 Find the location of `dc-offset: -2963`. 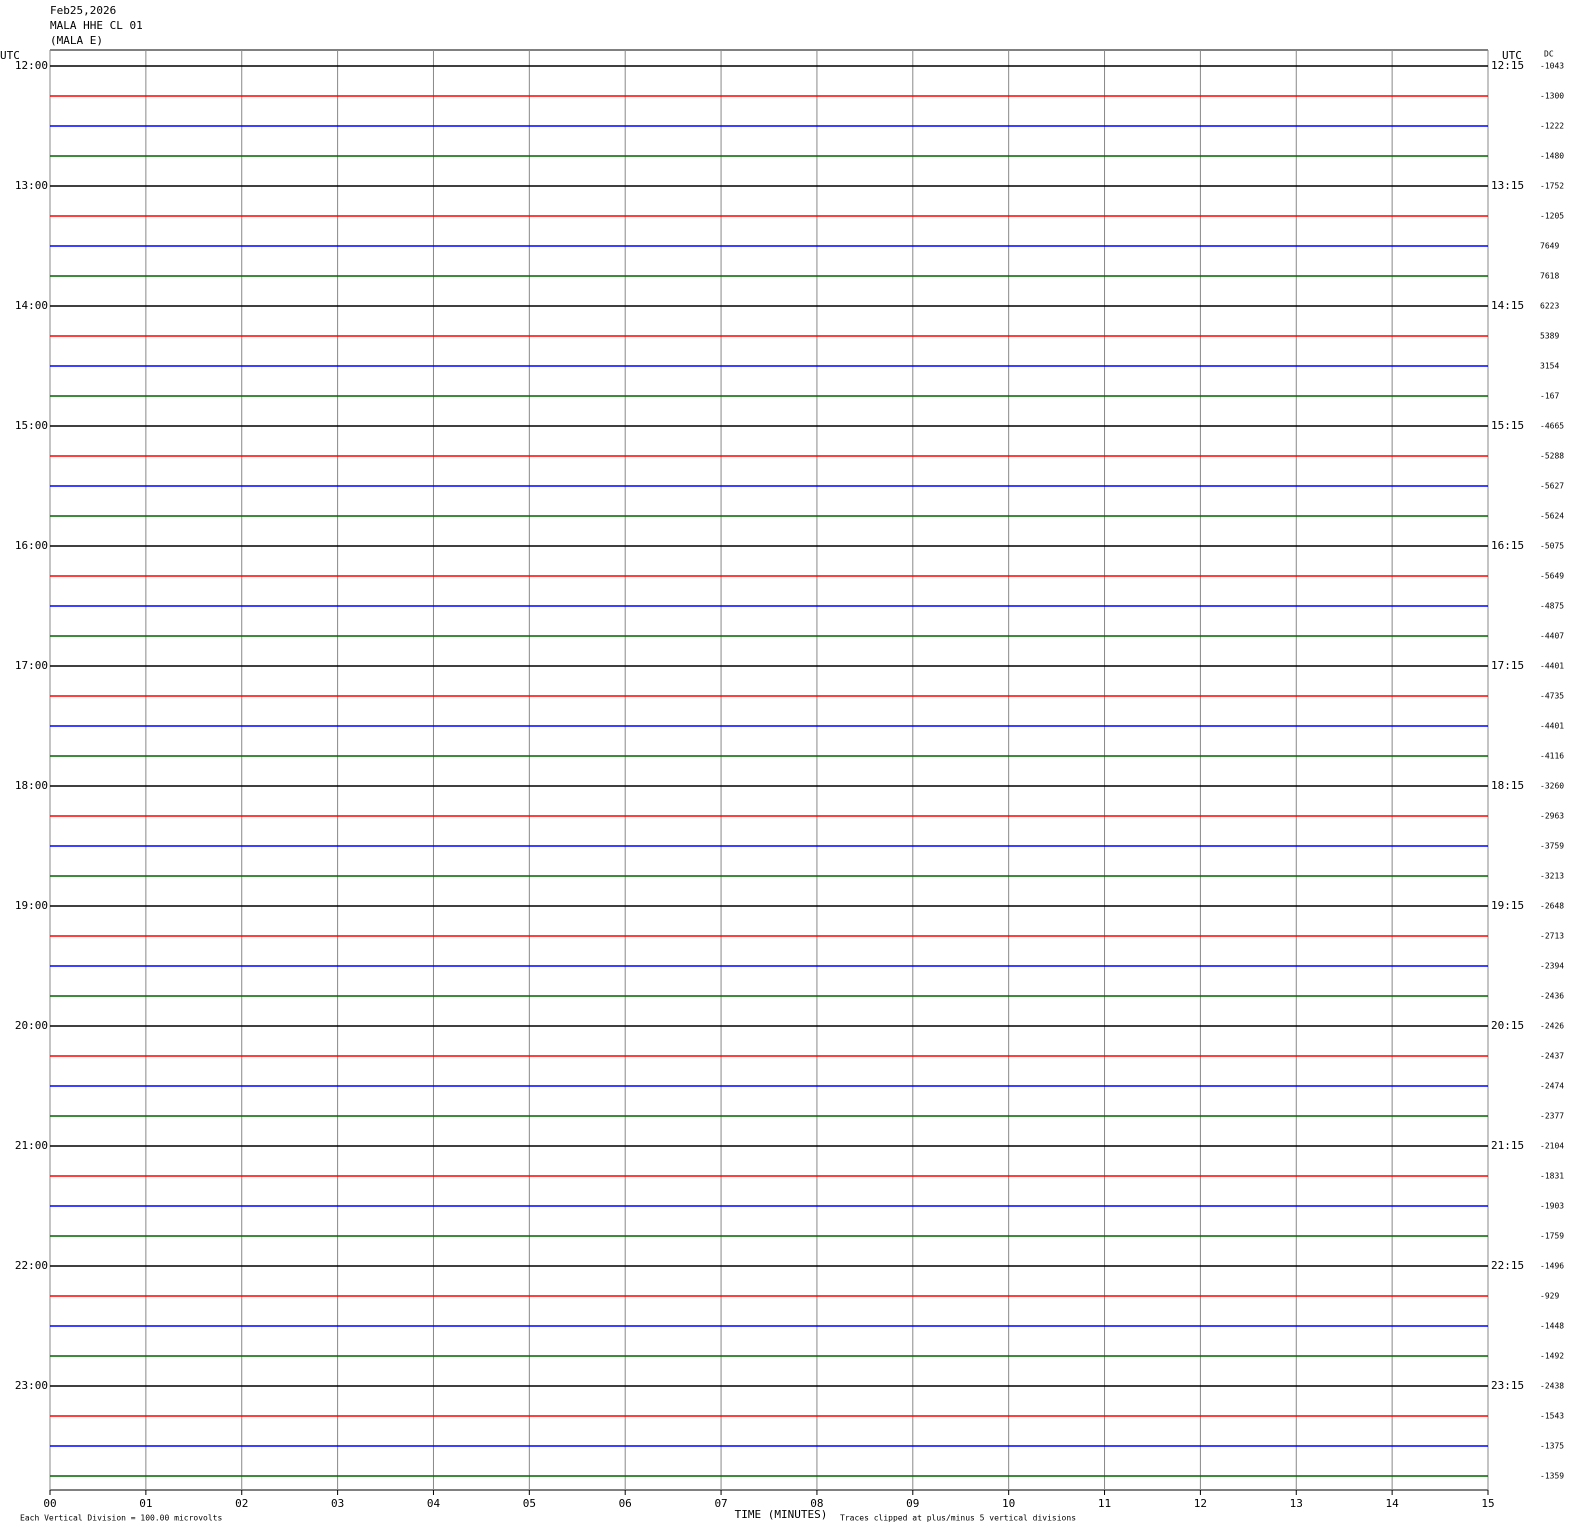

dc-offset: -2963 is located at coordinates (1552, 816).